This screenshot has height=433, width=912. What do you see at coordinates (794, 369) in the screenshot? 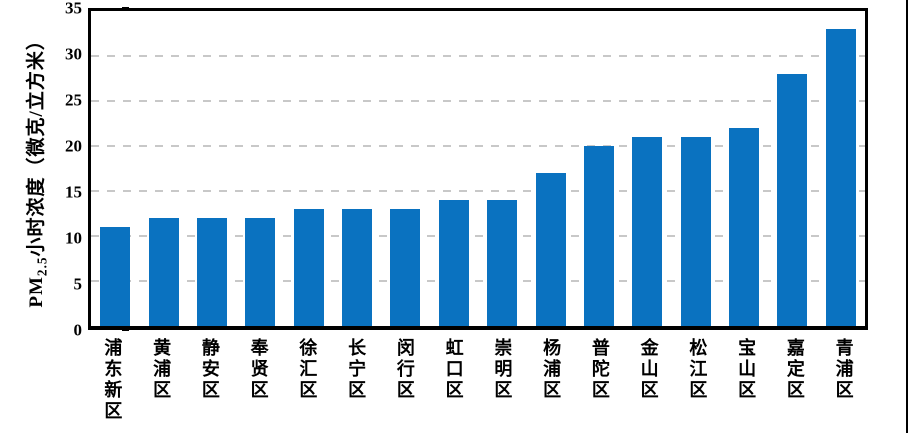
I see `x-tick-label: 嘉定区` at bounding box center [794, 369].